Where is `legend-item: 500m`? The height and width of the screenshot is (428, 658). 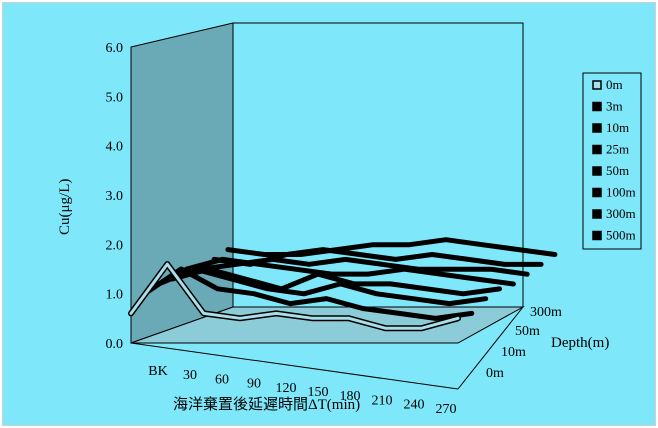
legend-item: 500m is located at coordinates (614, 235).